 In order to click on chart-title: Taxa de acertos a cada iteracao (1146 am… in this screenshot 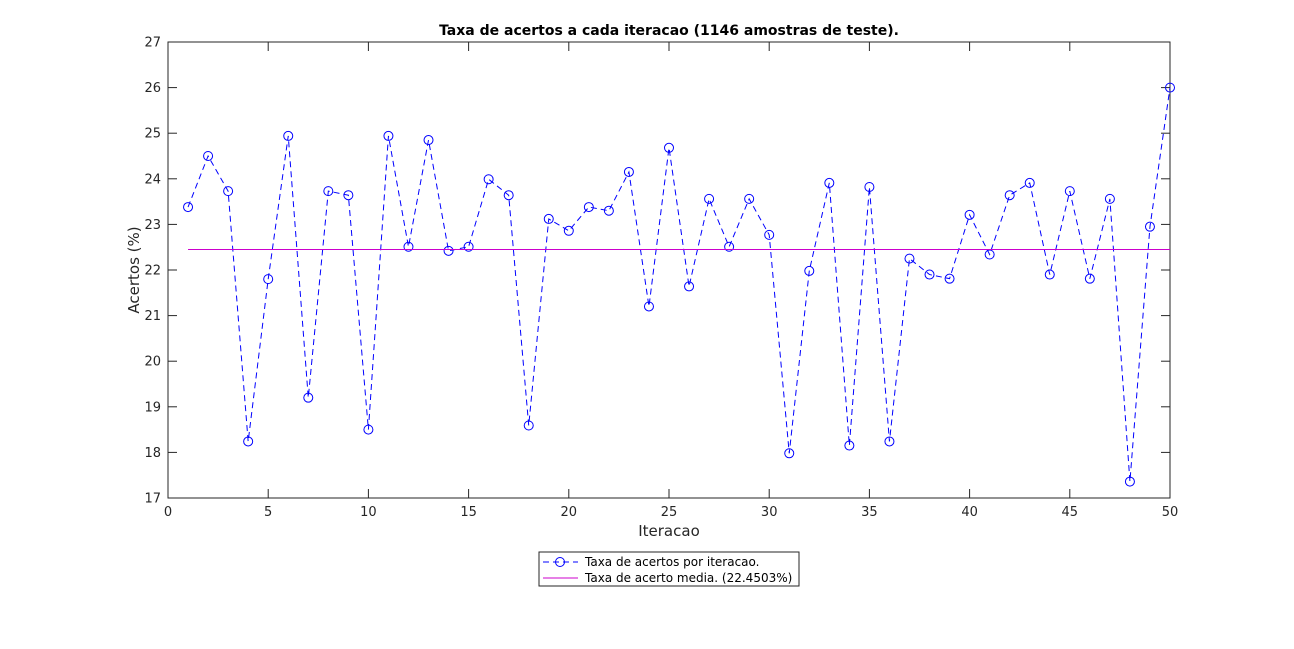, I will do `click(669, 31)`.